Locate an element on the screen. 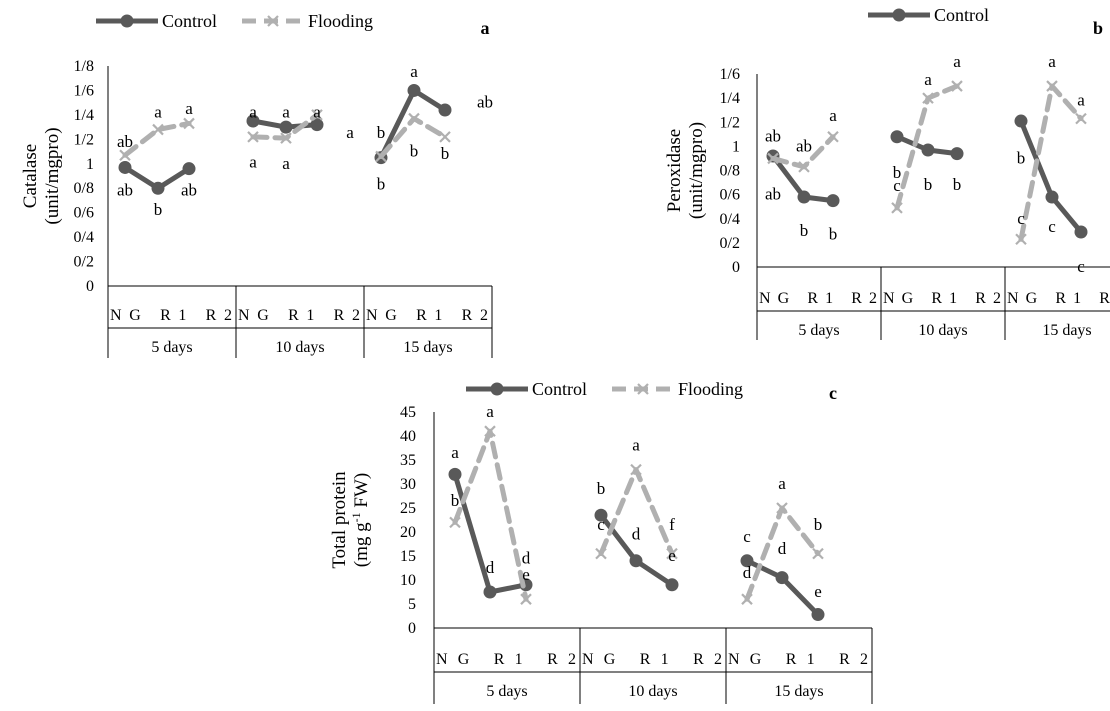 The image size is (1110, 711). y-axis-title: Catalase is located at coordinates (30, 176).